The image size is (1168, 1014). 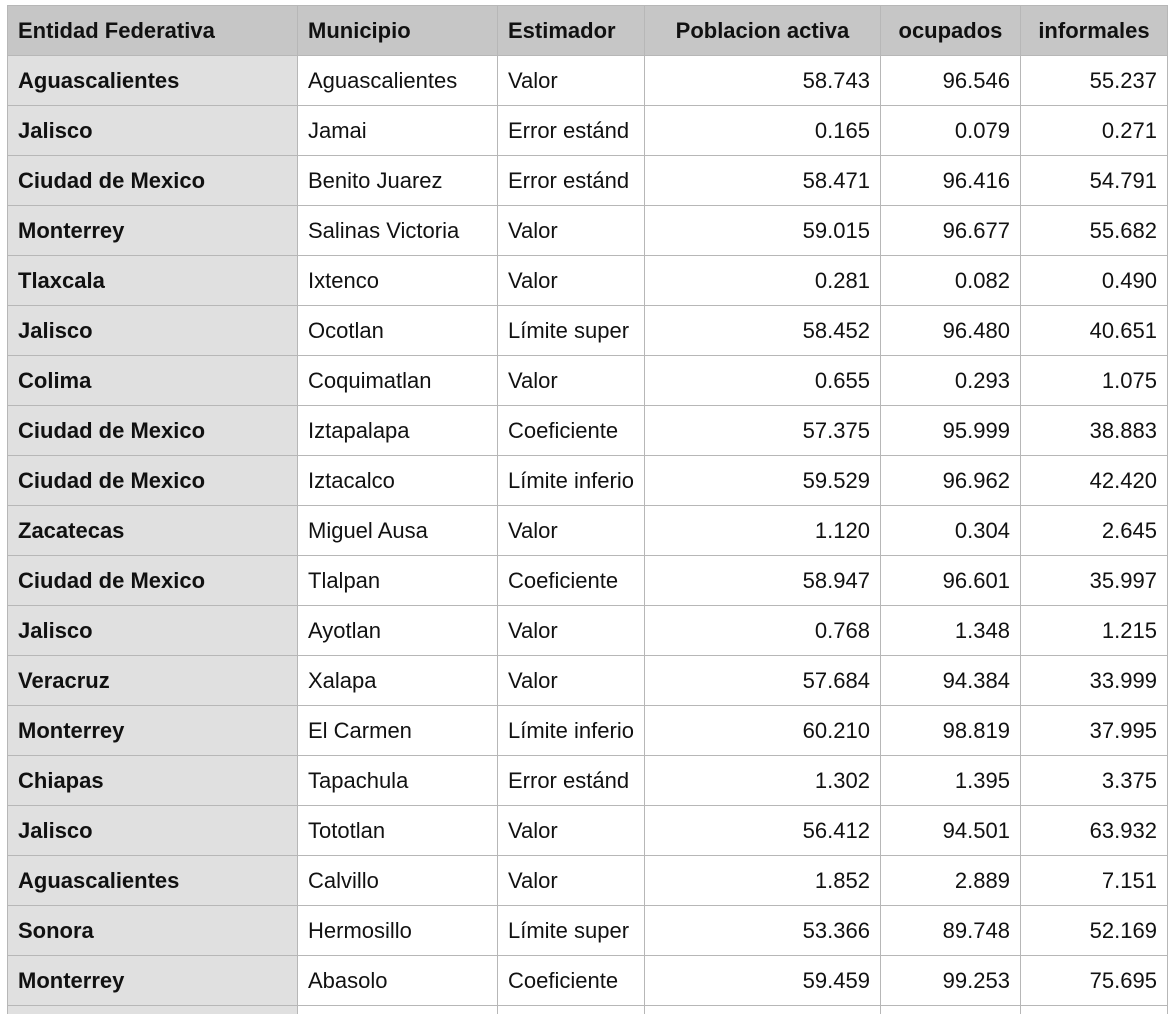 I want to click on cell-municipio: Aguascalientes, so click(x=397, y=80).